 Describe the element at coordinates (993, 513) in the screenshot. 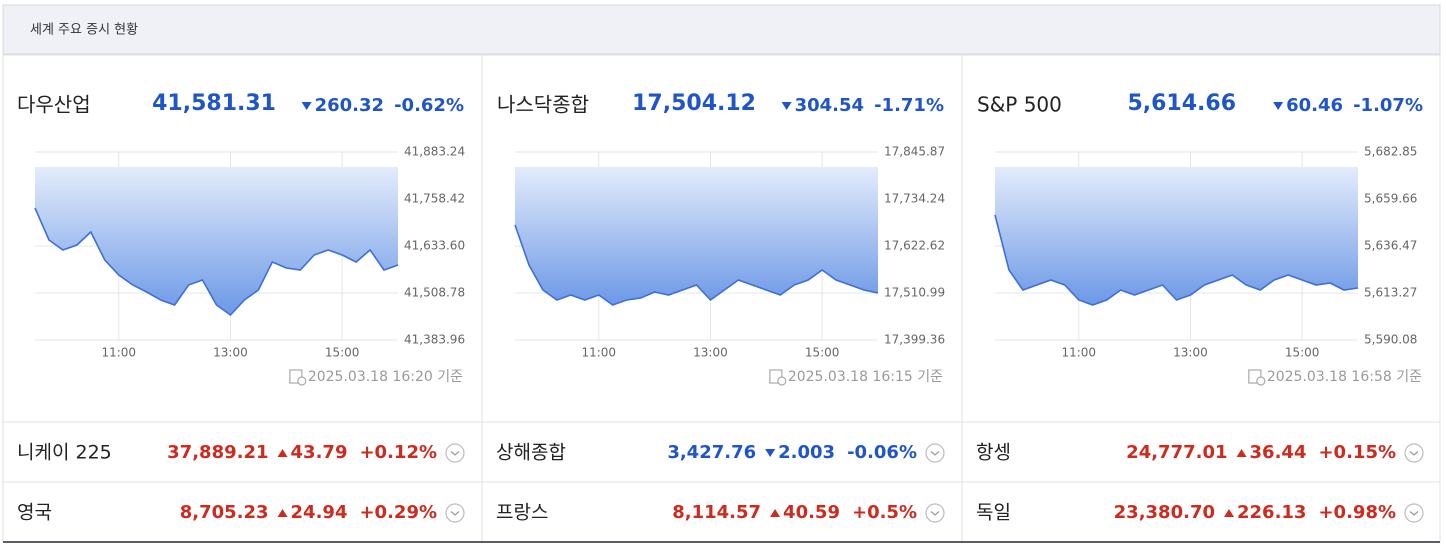

I see `index-name: 독일` at that location.